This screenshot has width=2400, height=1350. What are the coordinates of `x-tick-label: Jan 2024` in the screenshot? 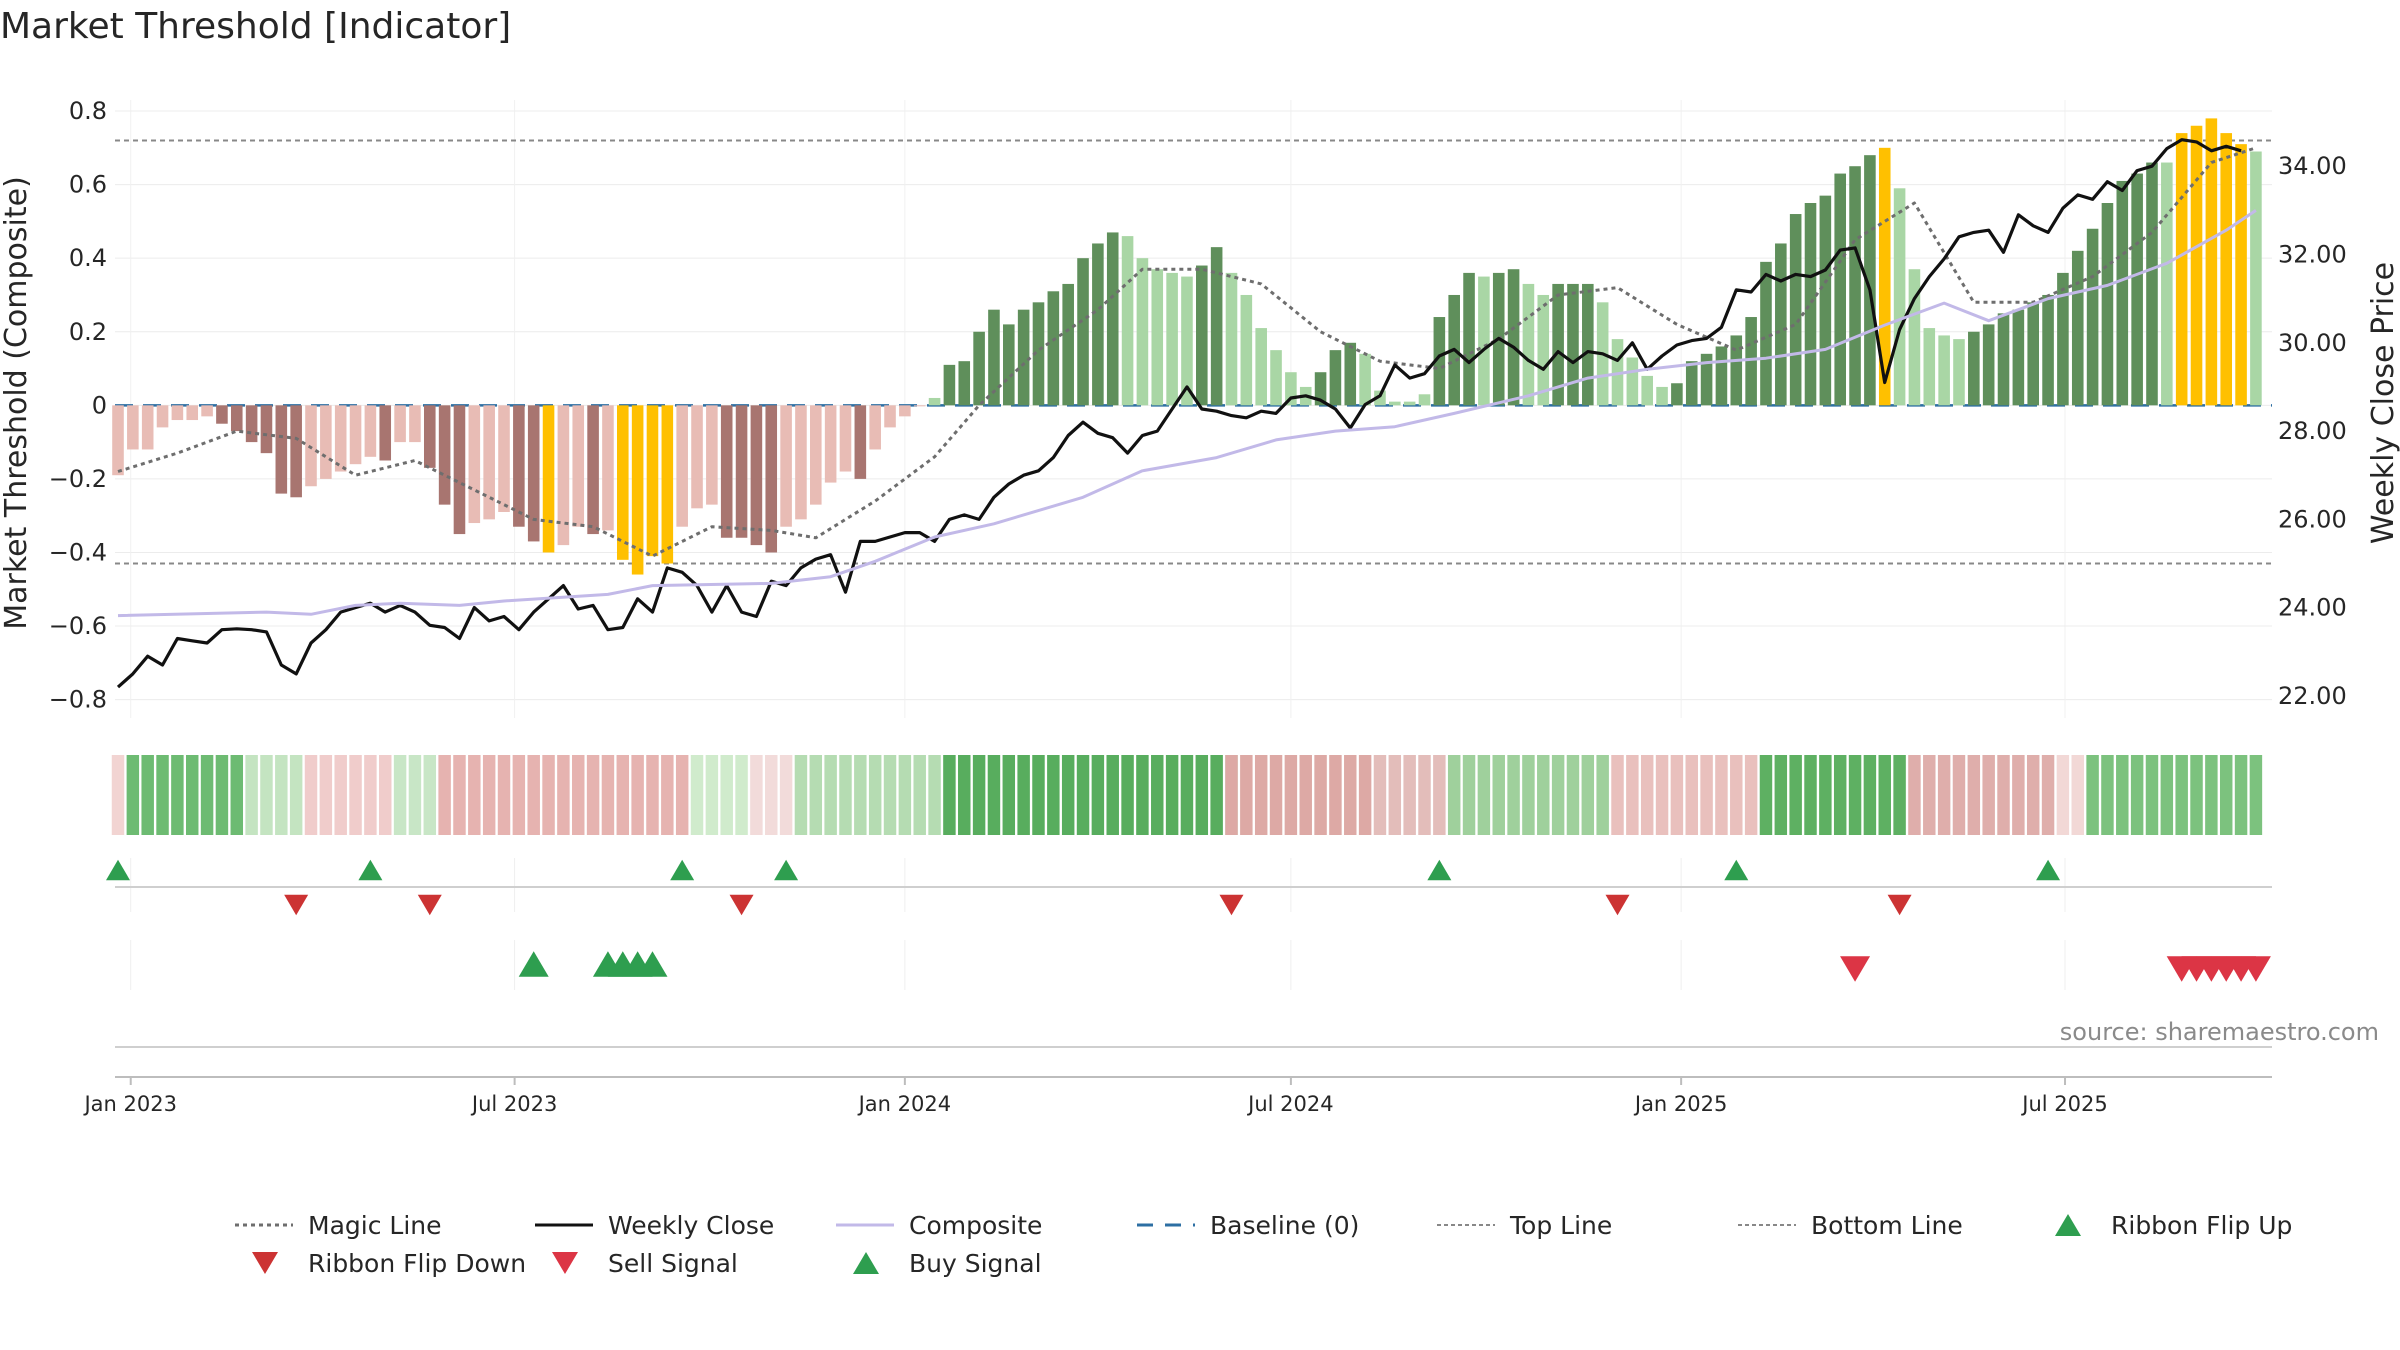 It's located at (904, 1104).